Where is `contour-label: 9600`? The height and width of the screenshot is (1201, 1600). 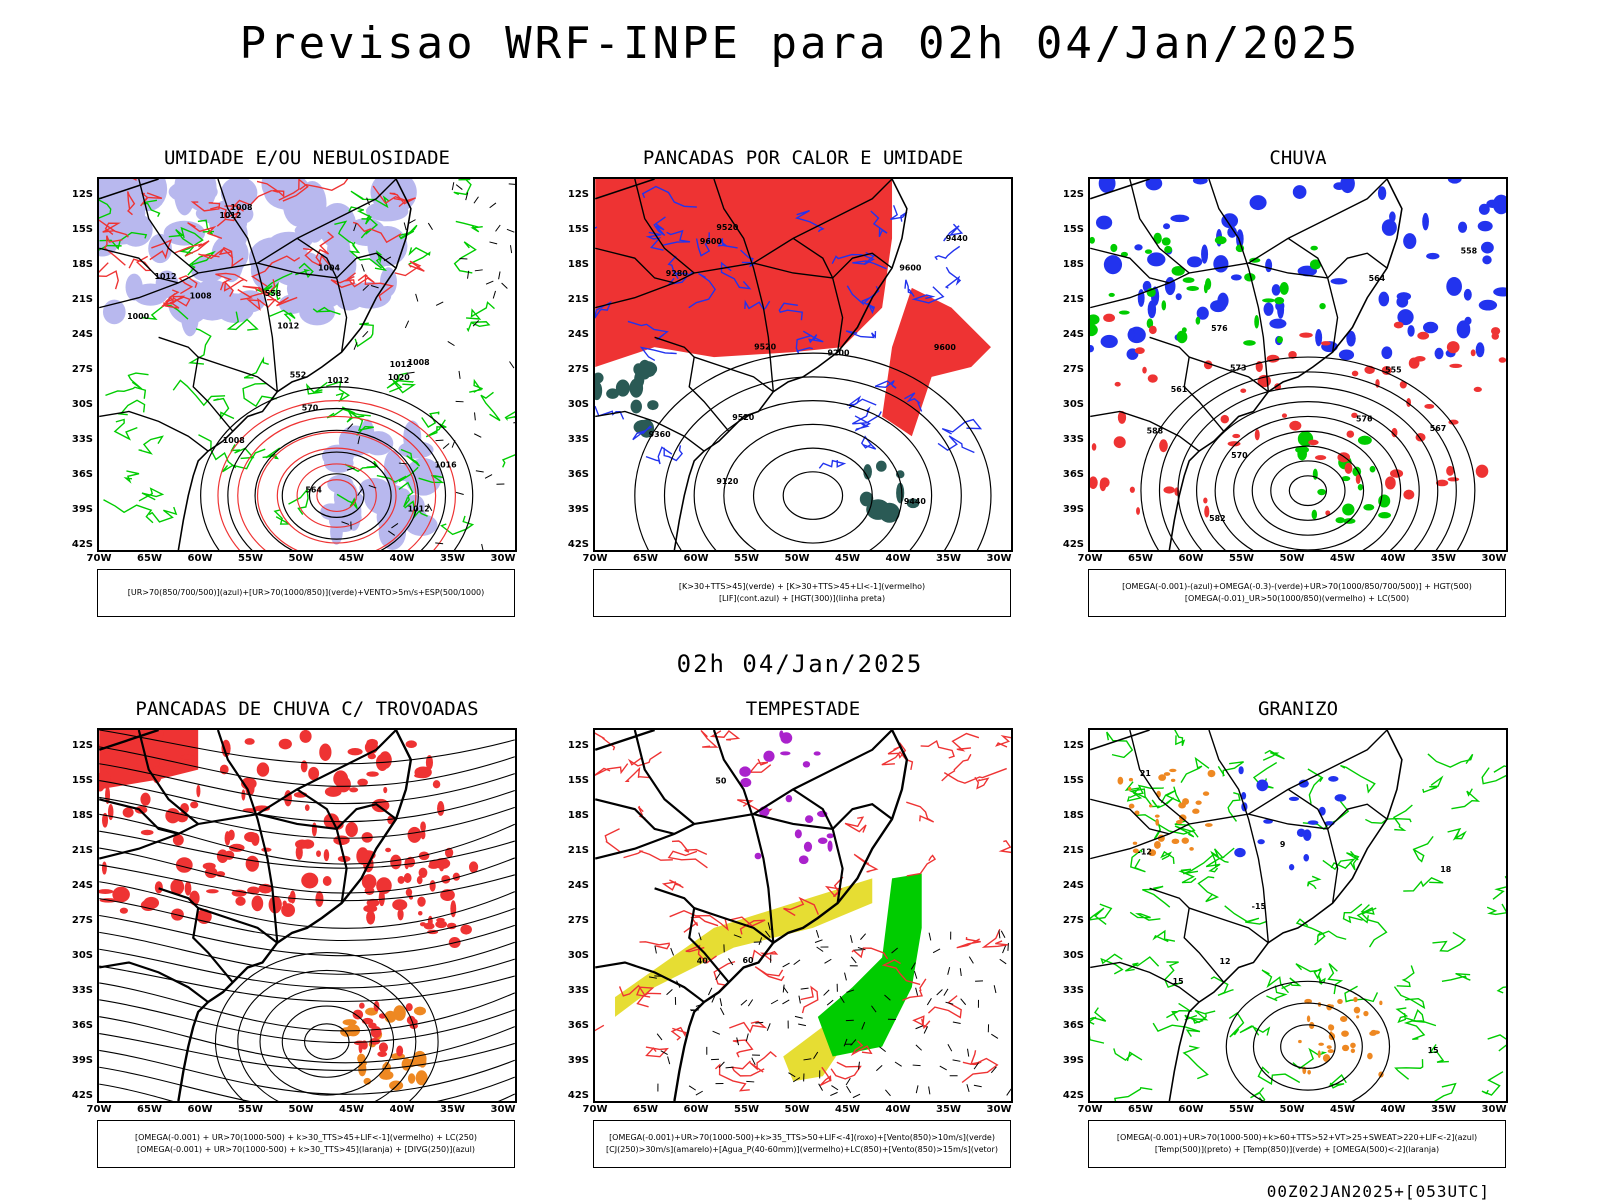
contour-label: 9600 is located at coordinates (945, 347).